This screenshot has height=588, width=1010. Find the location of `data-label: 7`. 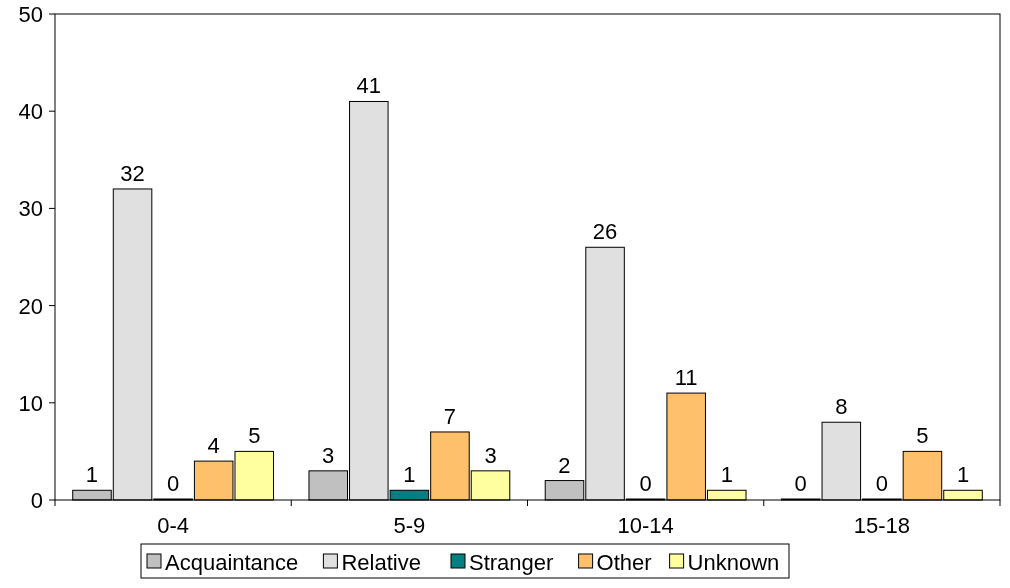

data-label: 7 is located at coordinates (450, 416).